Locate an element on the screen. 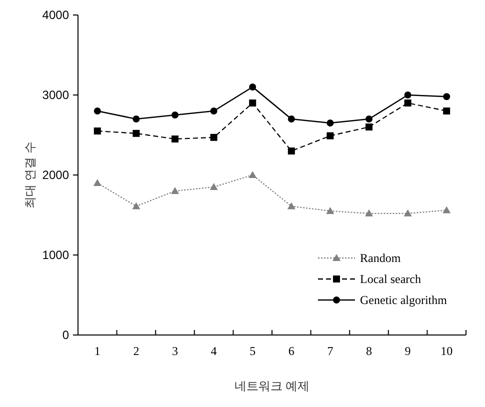 The height and width of the screenshot is (407, 485). y-tick-label: 3000 is located at coordinates (56, 95).